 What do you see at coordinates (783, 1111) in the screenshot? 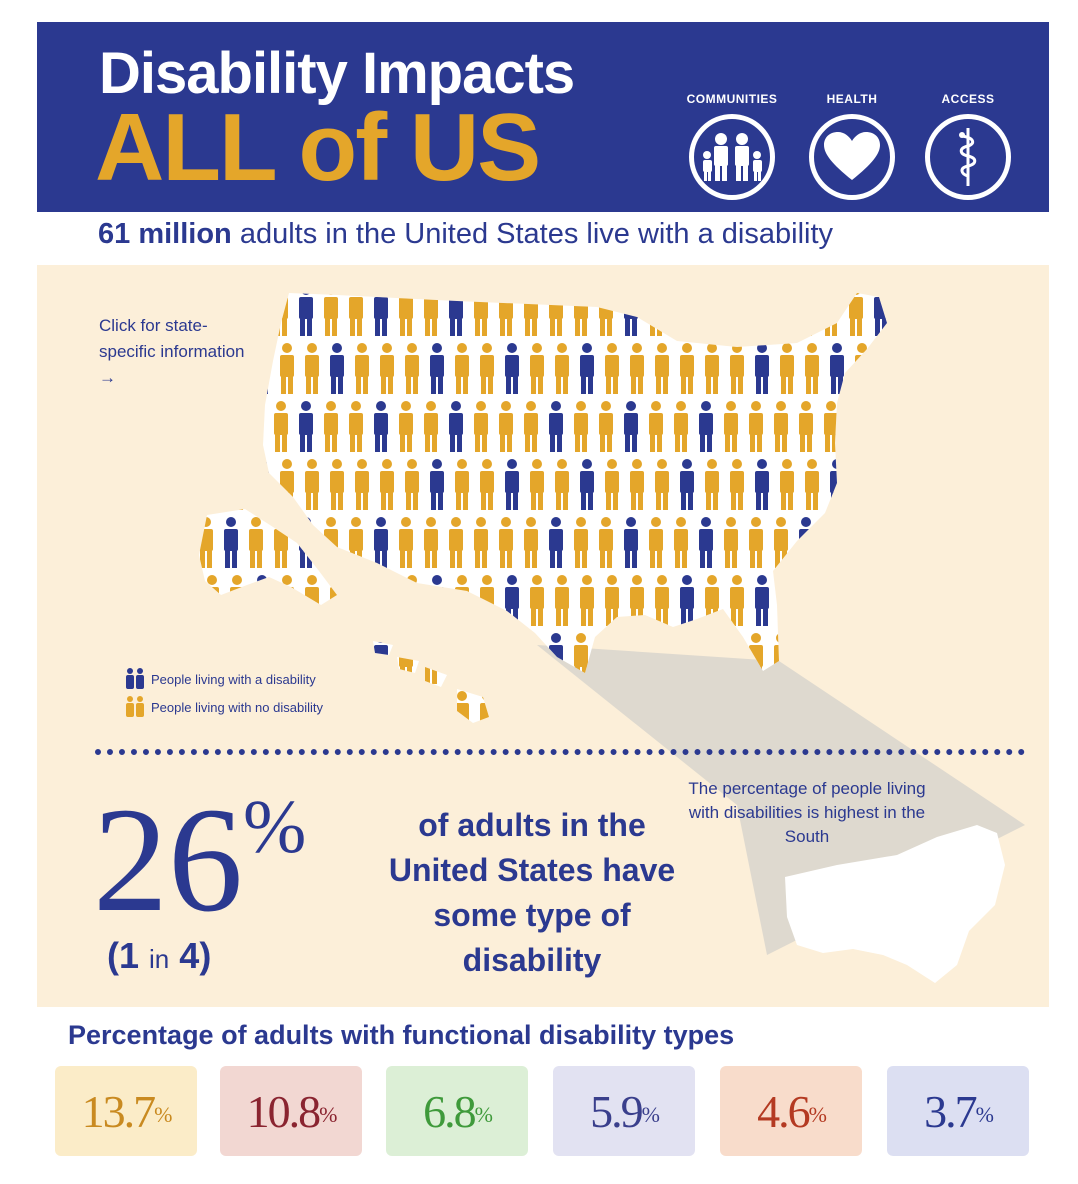
I see `type-value: 4.6` at bounding box center [783, 1111].